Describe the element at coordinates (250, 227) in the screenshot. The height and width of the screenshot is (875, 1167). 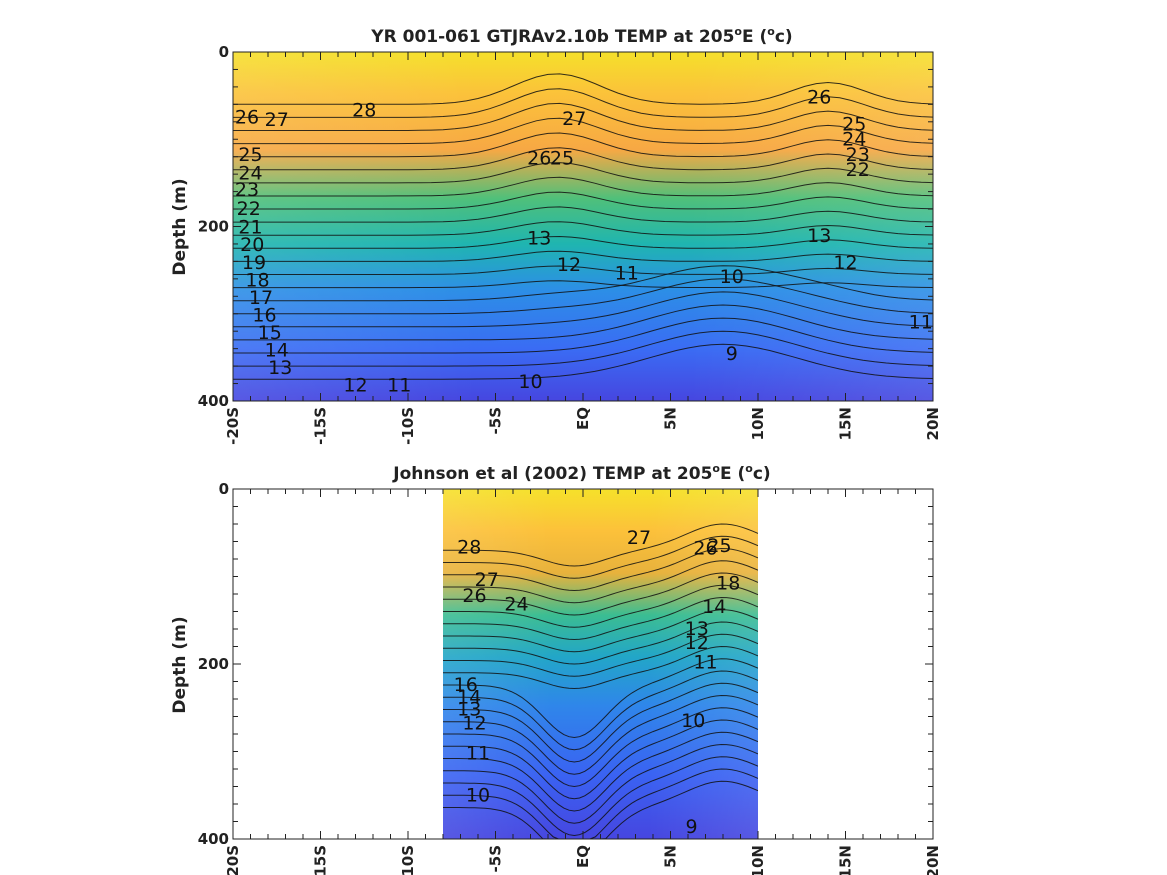
I see `contour-label: 21` at that location.